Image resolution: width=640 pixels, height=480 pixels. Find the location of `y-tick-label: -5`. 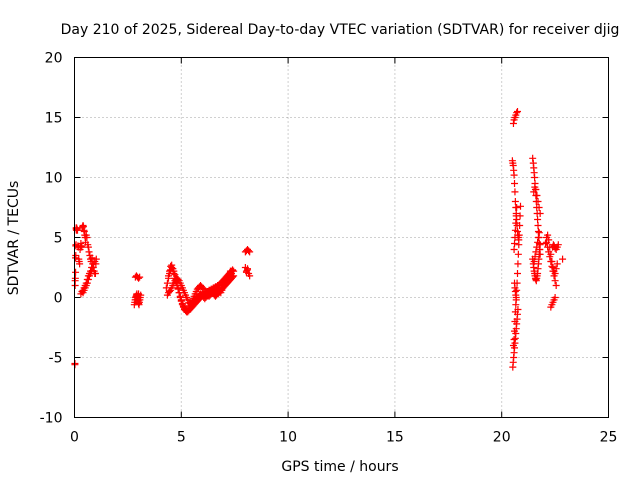

y-tick-label: -5 is located at coordinates (56, 359).